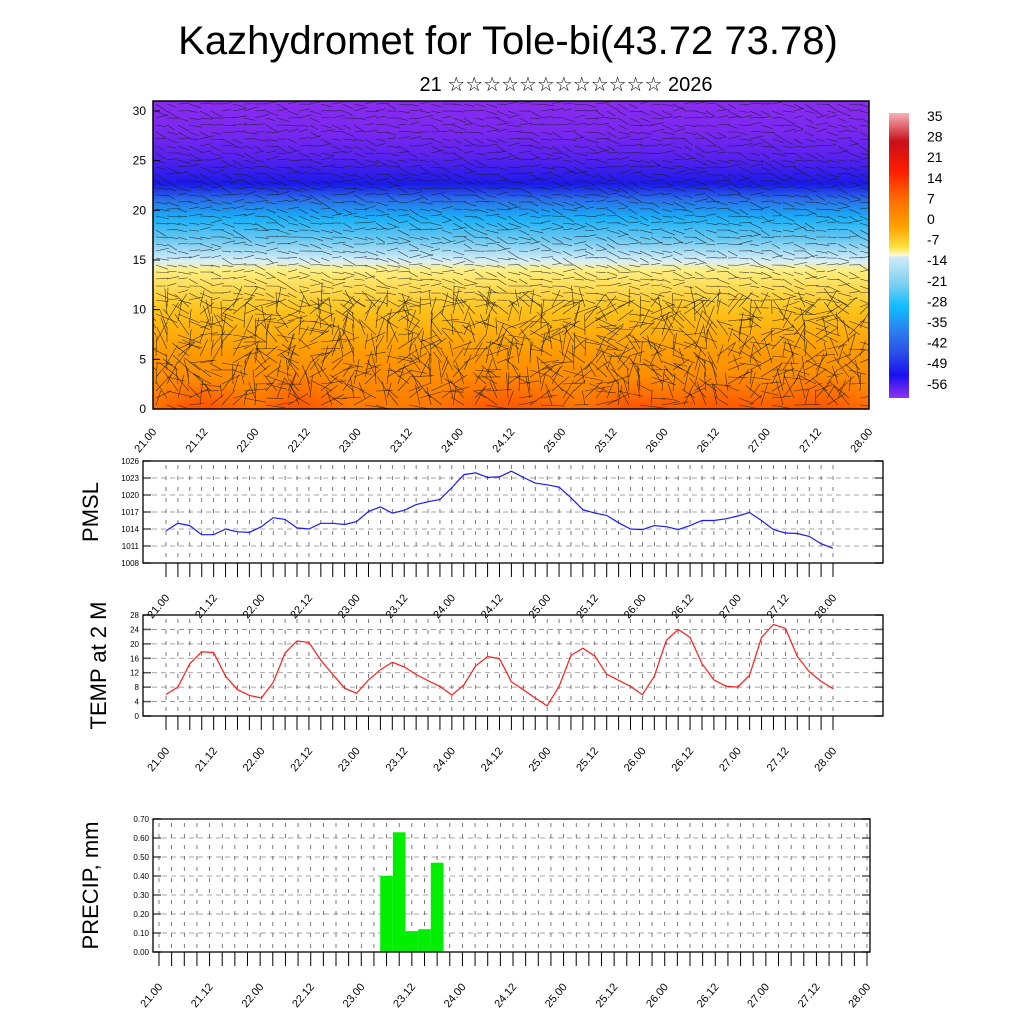 This screenshot has width=1024, height=1029. What do you see at coordinates (130, 495) in the screenshot?
I see `y-tick-label: 1020` at bounding box center [130, 495].